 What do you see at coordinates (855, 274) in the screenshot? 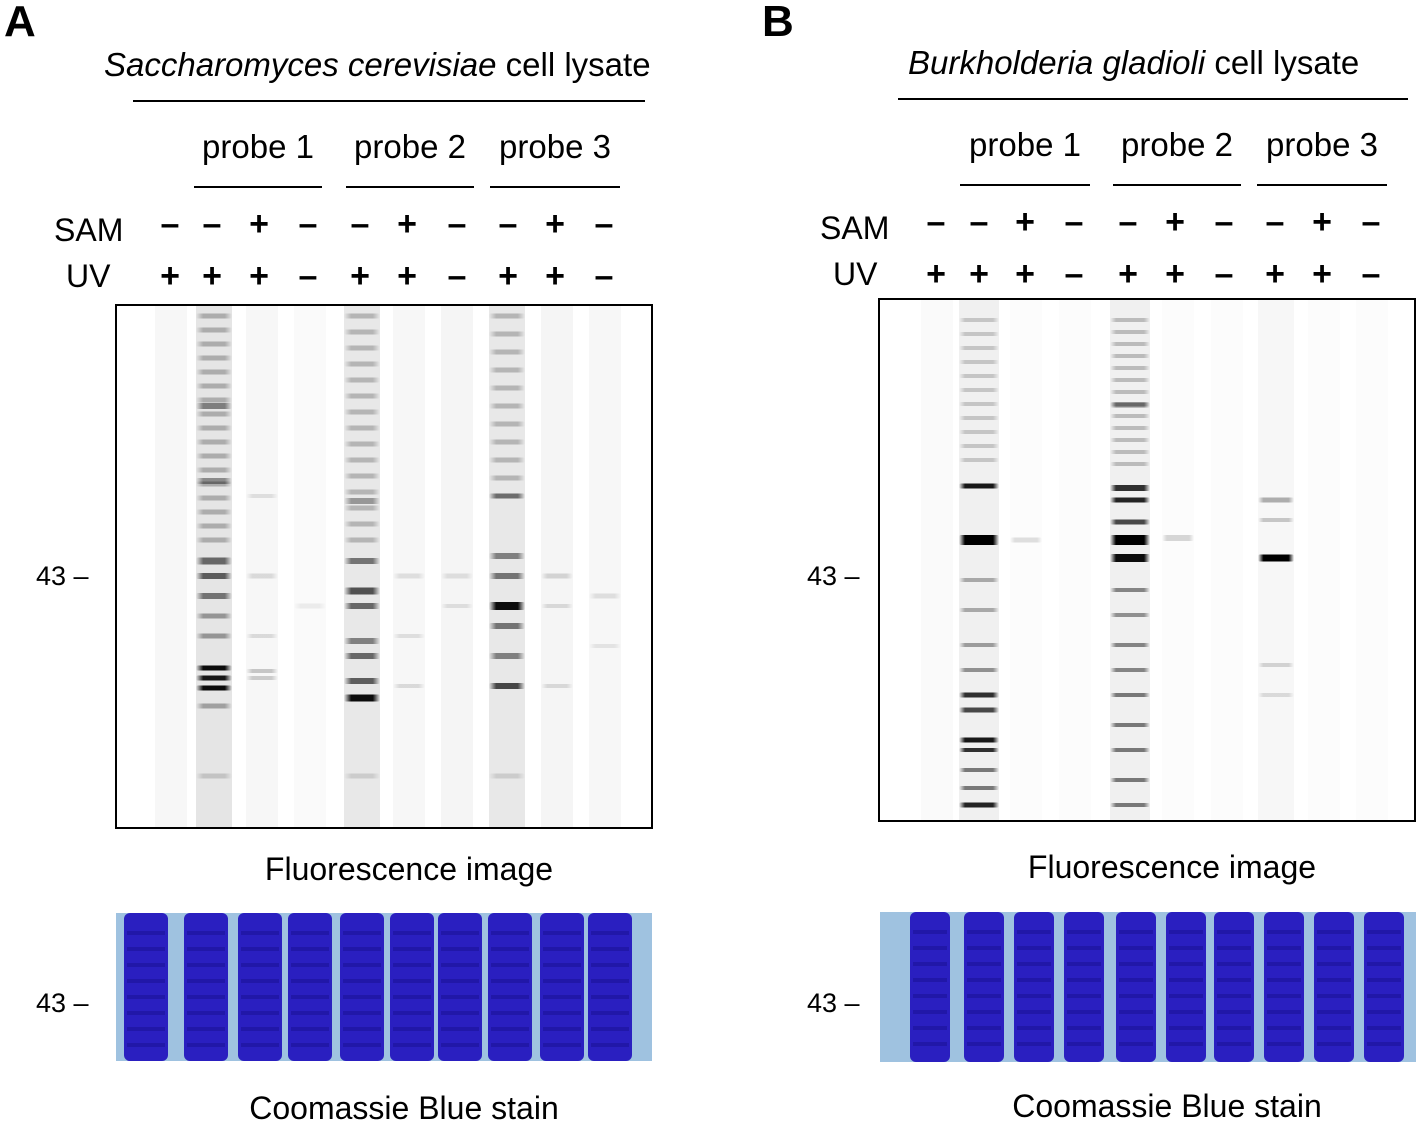
I see `uv-row-label: UV` at bounding box center [855, 274].